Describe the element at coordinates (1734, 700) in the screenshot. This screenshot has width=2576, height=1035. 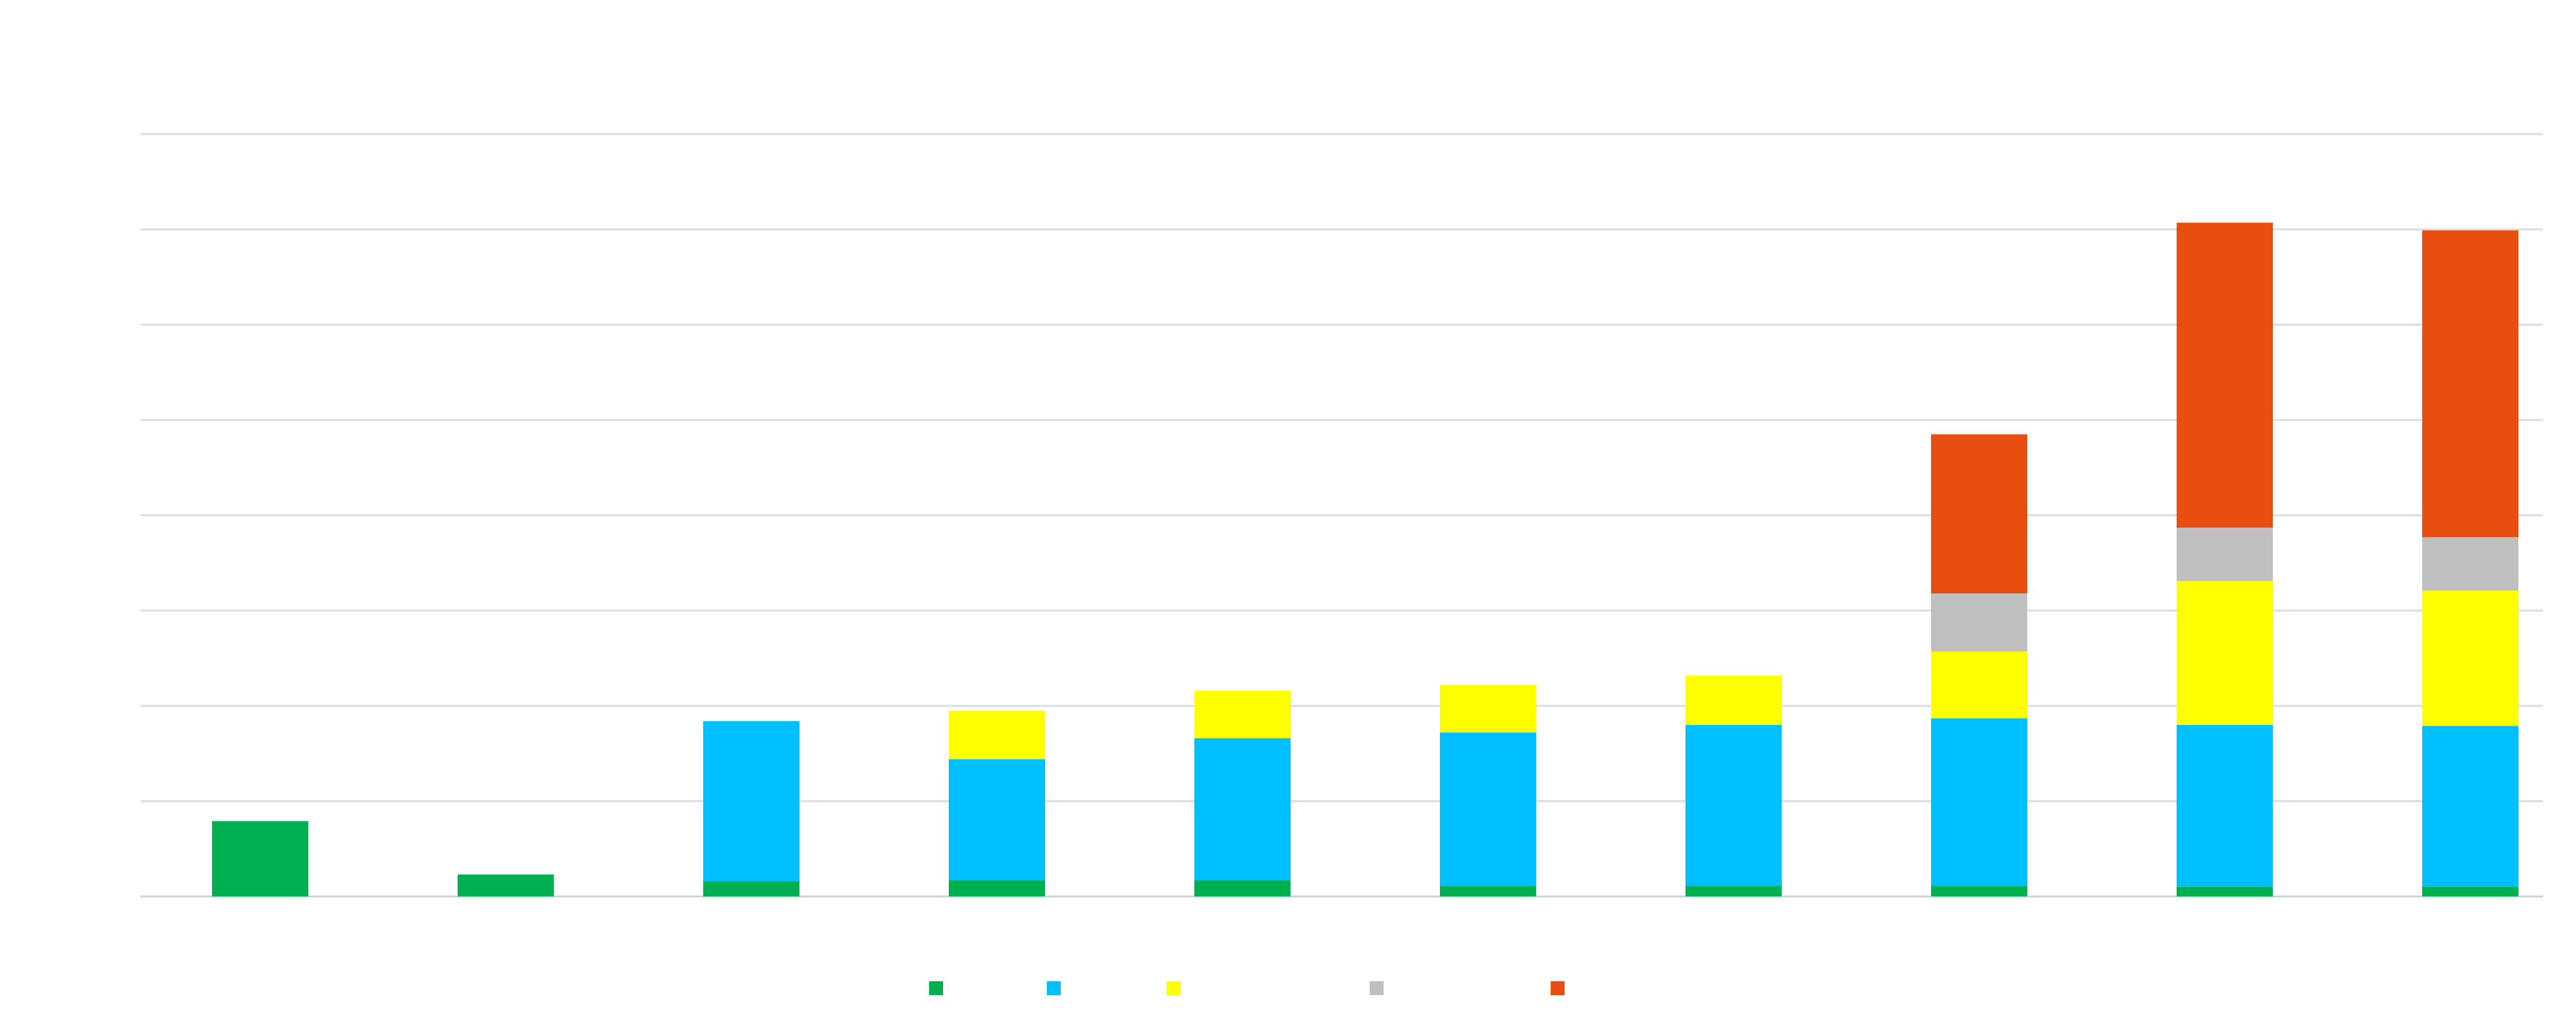
I see `bar-segment-cat7-series3` at that location.